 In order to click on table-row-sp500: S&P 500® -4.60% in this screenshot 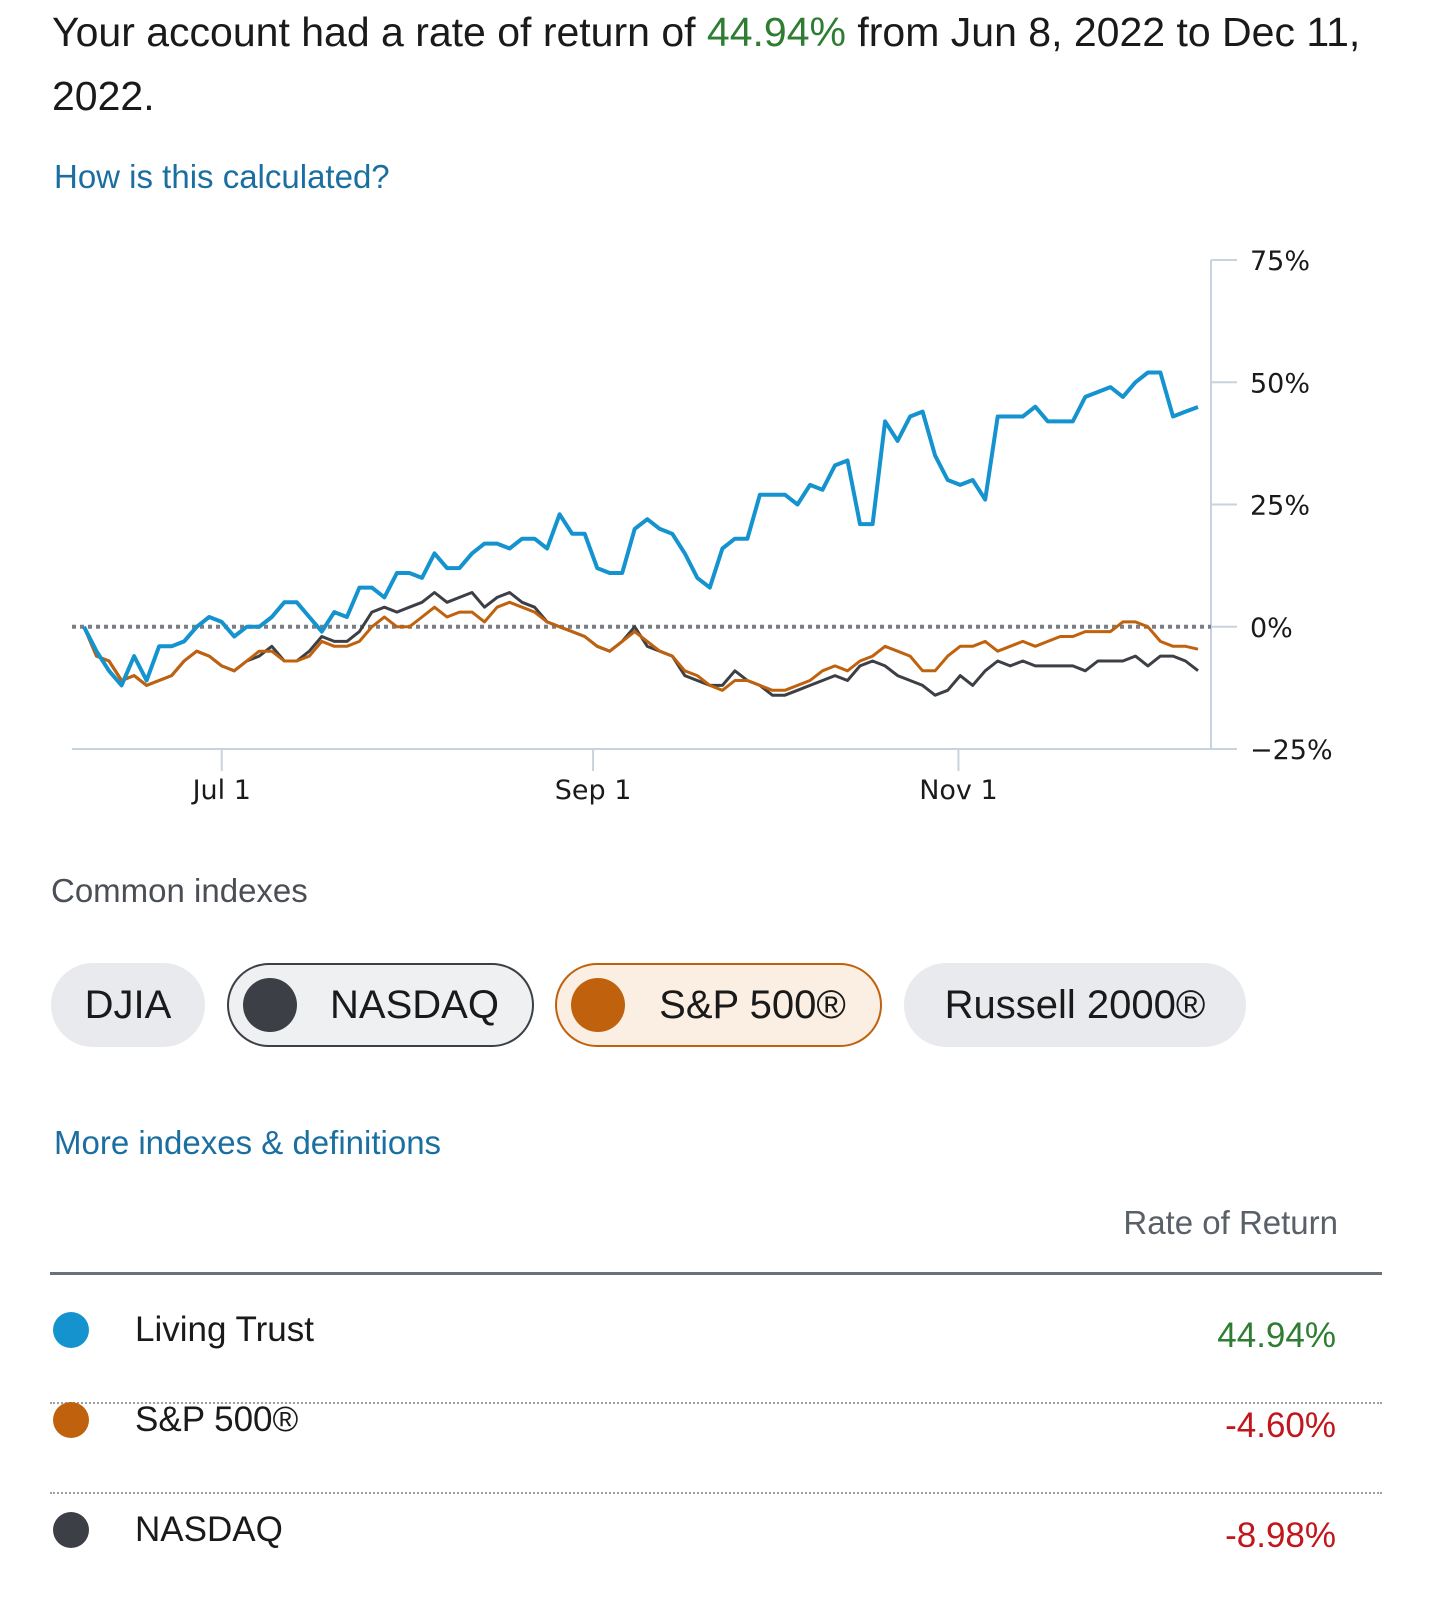, I will do `click(716, 1440)`.